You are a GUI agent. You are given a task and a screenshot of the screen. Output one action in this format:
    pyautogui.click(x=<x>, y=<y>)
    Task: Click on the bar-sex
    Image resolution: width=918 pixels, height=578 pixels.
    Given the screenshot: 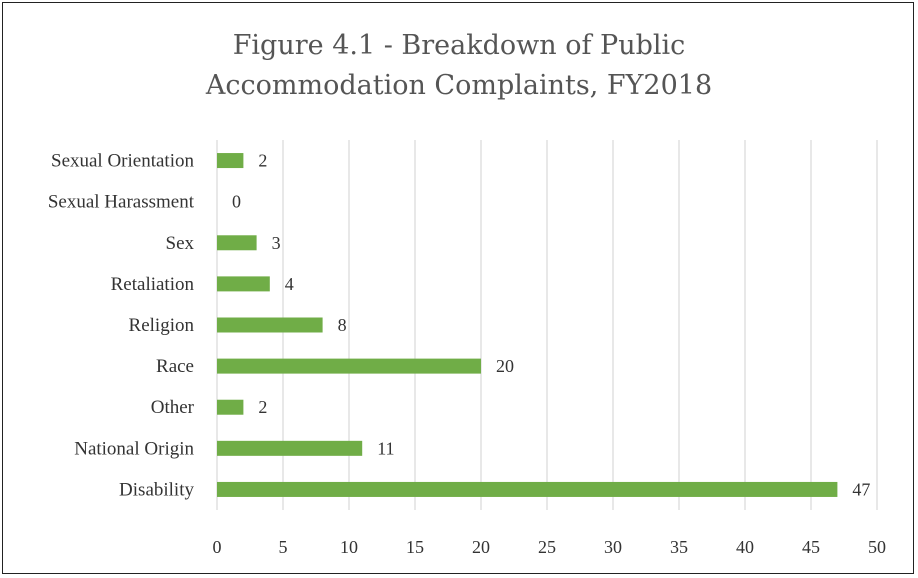 What is the action you would take?
    pyautogui.click(x=237, y=243)
    